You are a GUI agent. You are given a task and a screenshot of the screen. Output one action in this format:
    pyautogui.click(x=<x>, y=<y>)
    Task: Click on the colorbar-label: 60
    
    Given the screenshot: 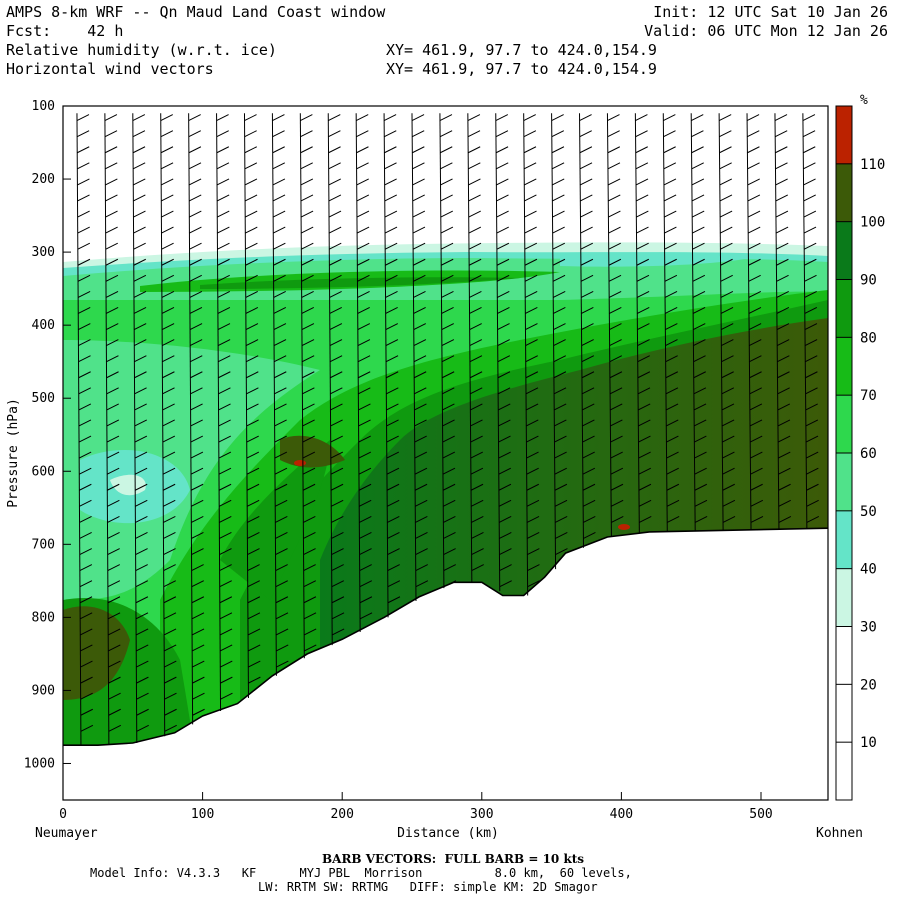 What is the action you would take?
    pyautogui.click(x=868, y=454)
    